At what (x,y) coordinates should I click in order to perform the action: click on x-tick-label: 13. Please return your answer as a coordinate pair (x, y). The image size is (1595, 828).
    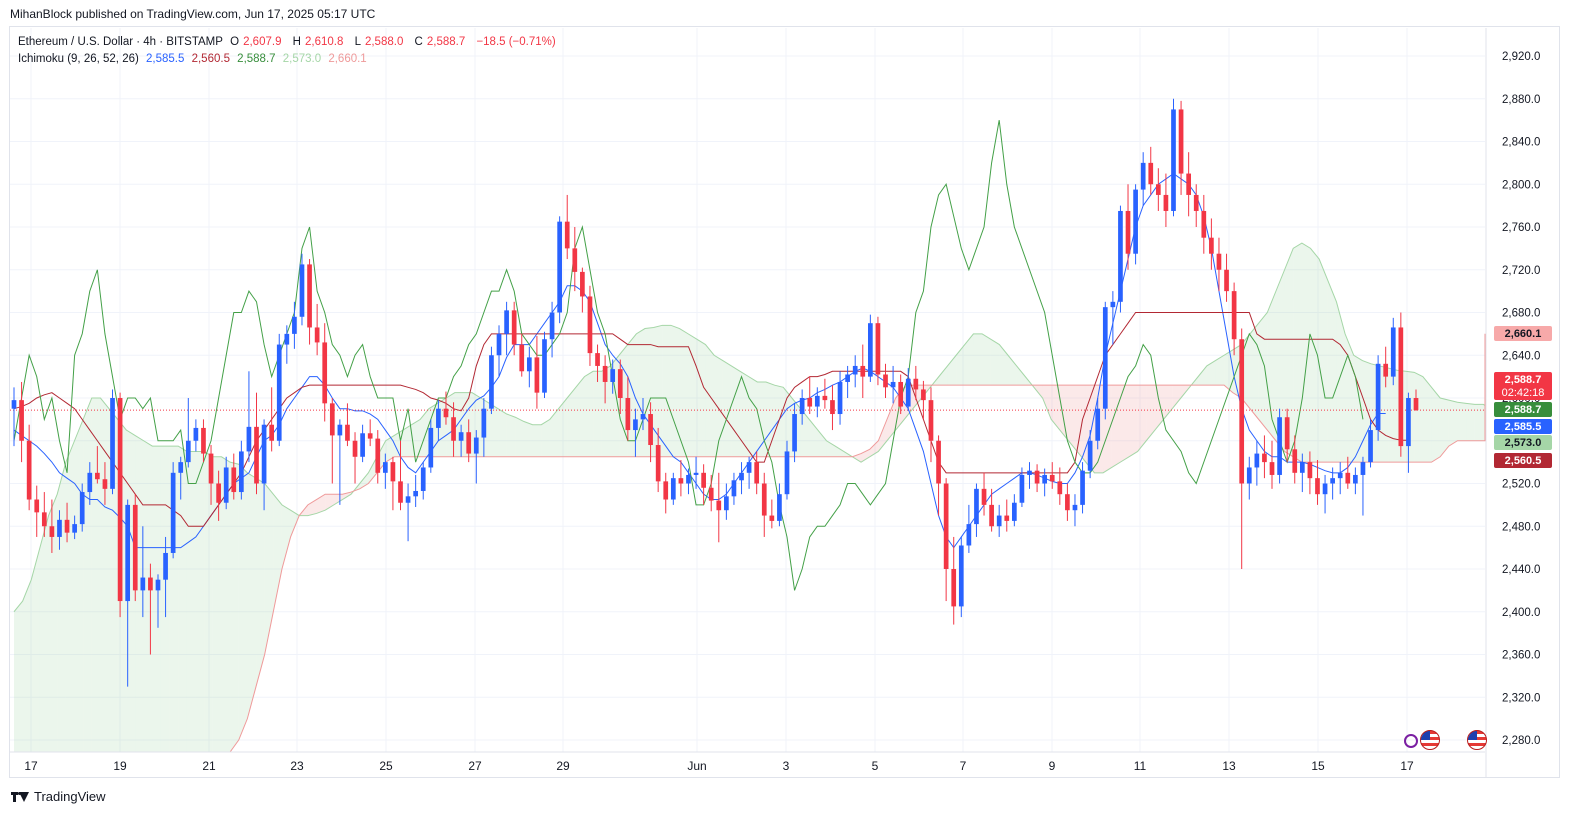
    Looking at the image, I should click on (1229, 766).